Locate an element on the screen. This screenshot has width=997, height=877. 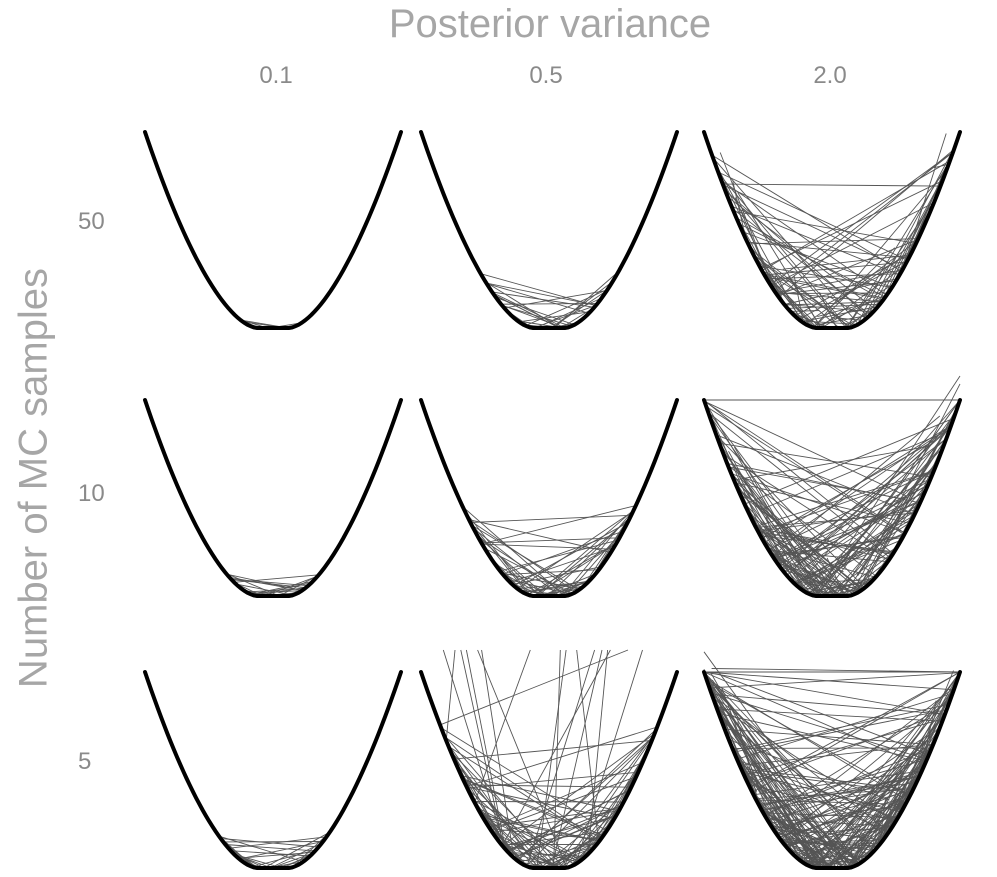
column-label-0.1: 0.1 is located at coordinates (276, 75).